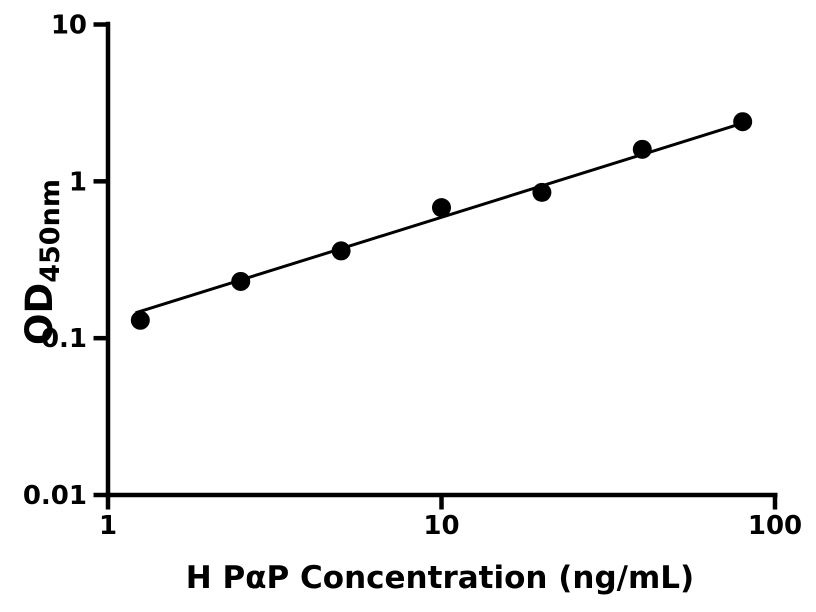 The image size is (816, 612). I want to click on x-tick-label: 100, so click(775, 526).